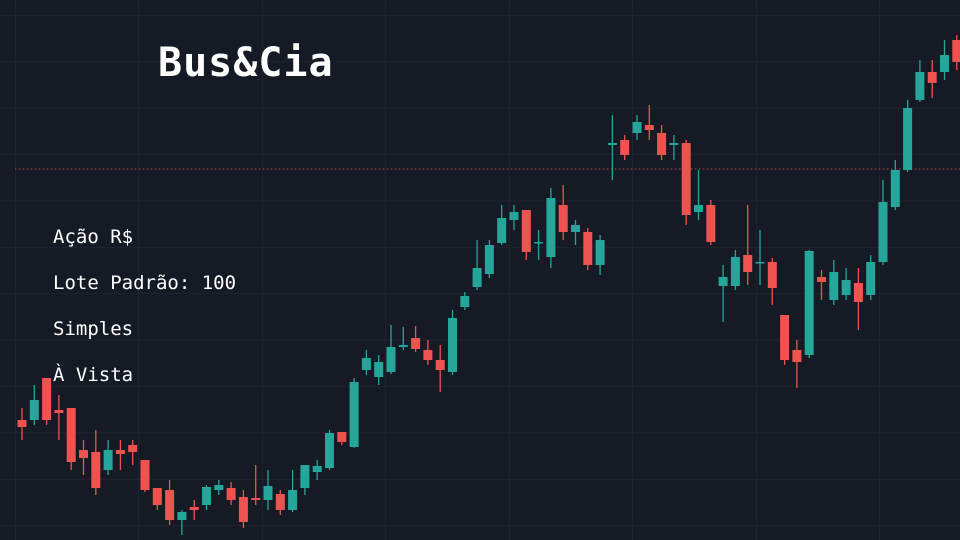  What do you see at coordinates (93, 329) in the screenshot?
I see `annotation: Simples` at bounding box center [93, 329].